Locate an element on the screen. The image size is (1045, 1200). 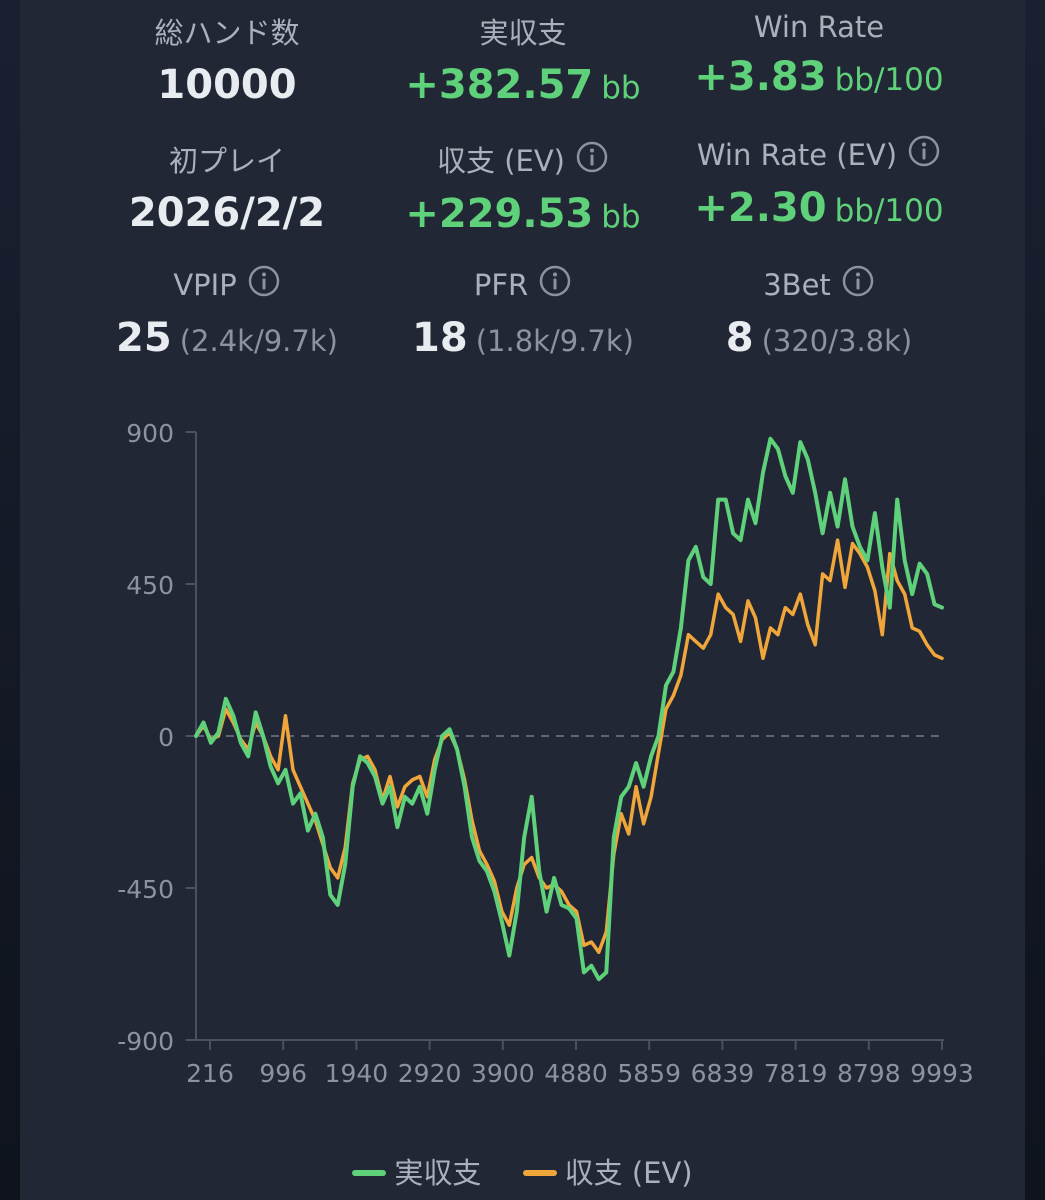
x-tick-label: 7819 is located at coordinates (796, 1073).